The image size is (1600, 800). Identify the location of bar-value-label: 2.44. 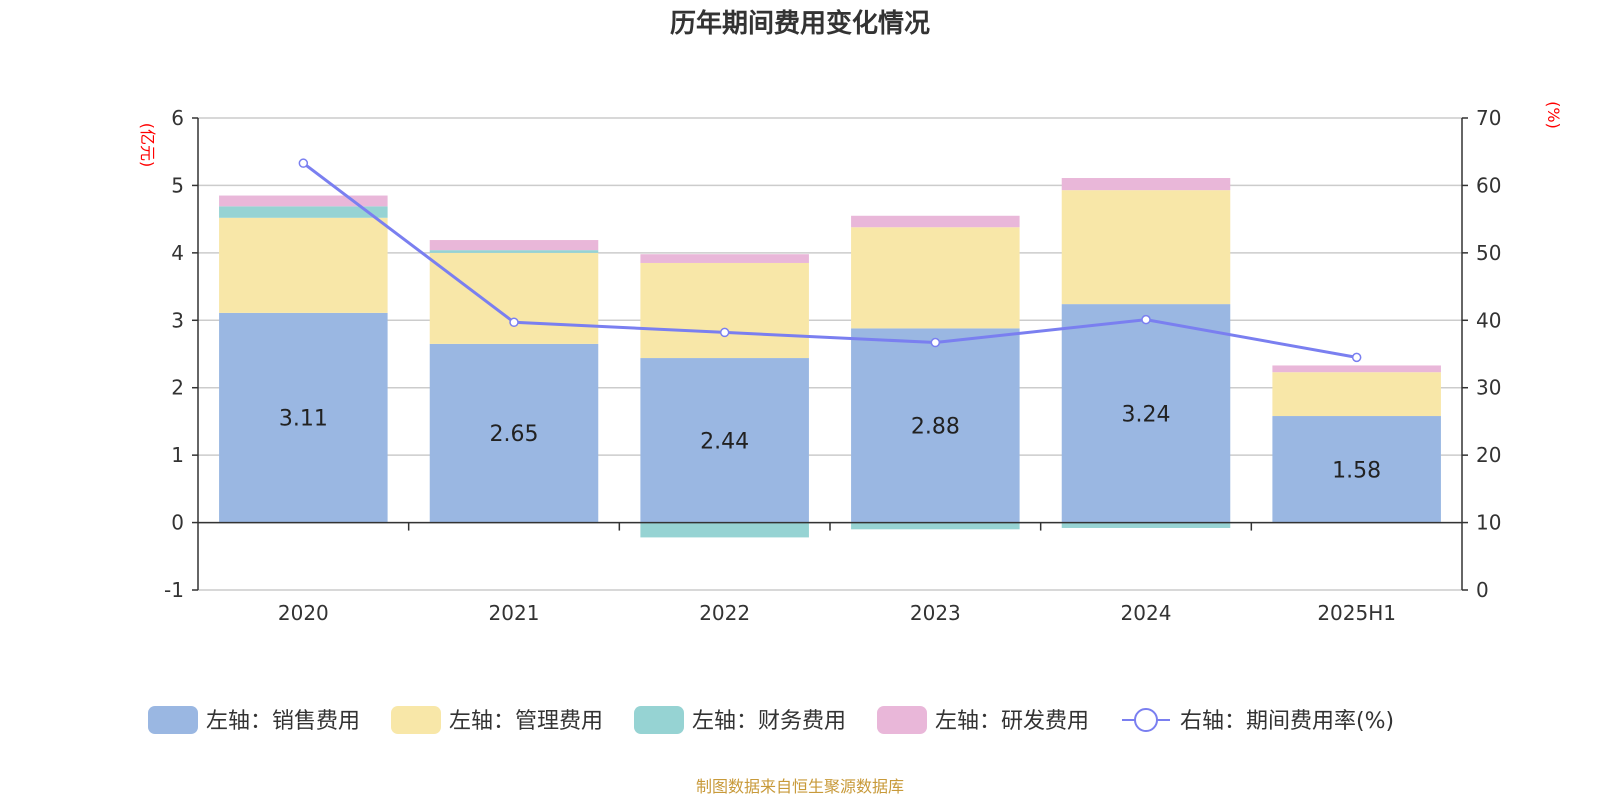
(724, 441).